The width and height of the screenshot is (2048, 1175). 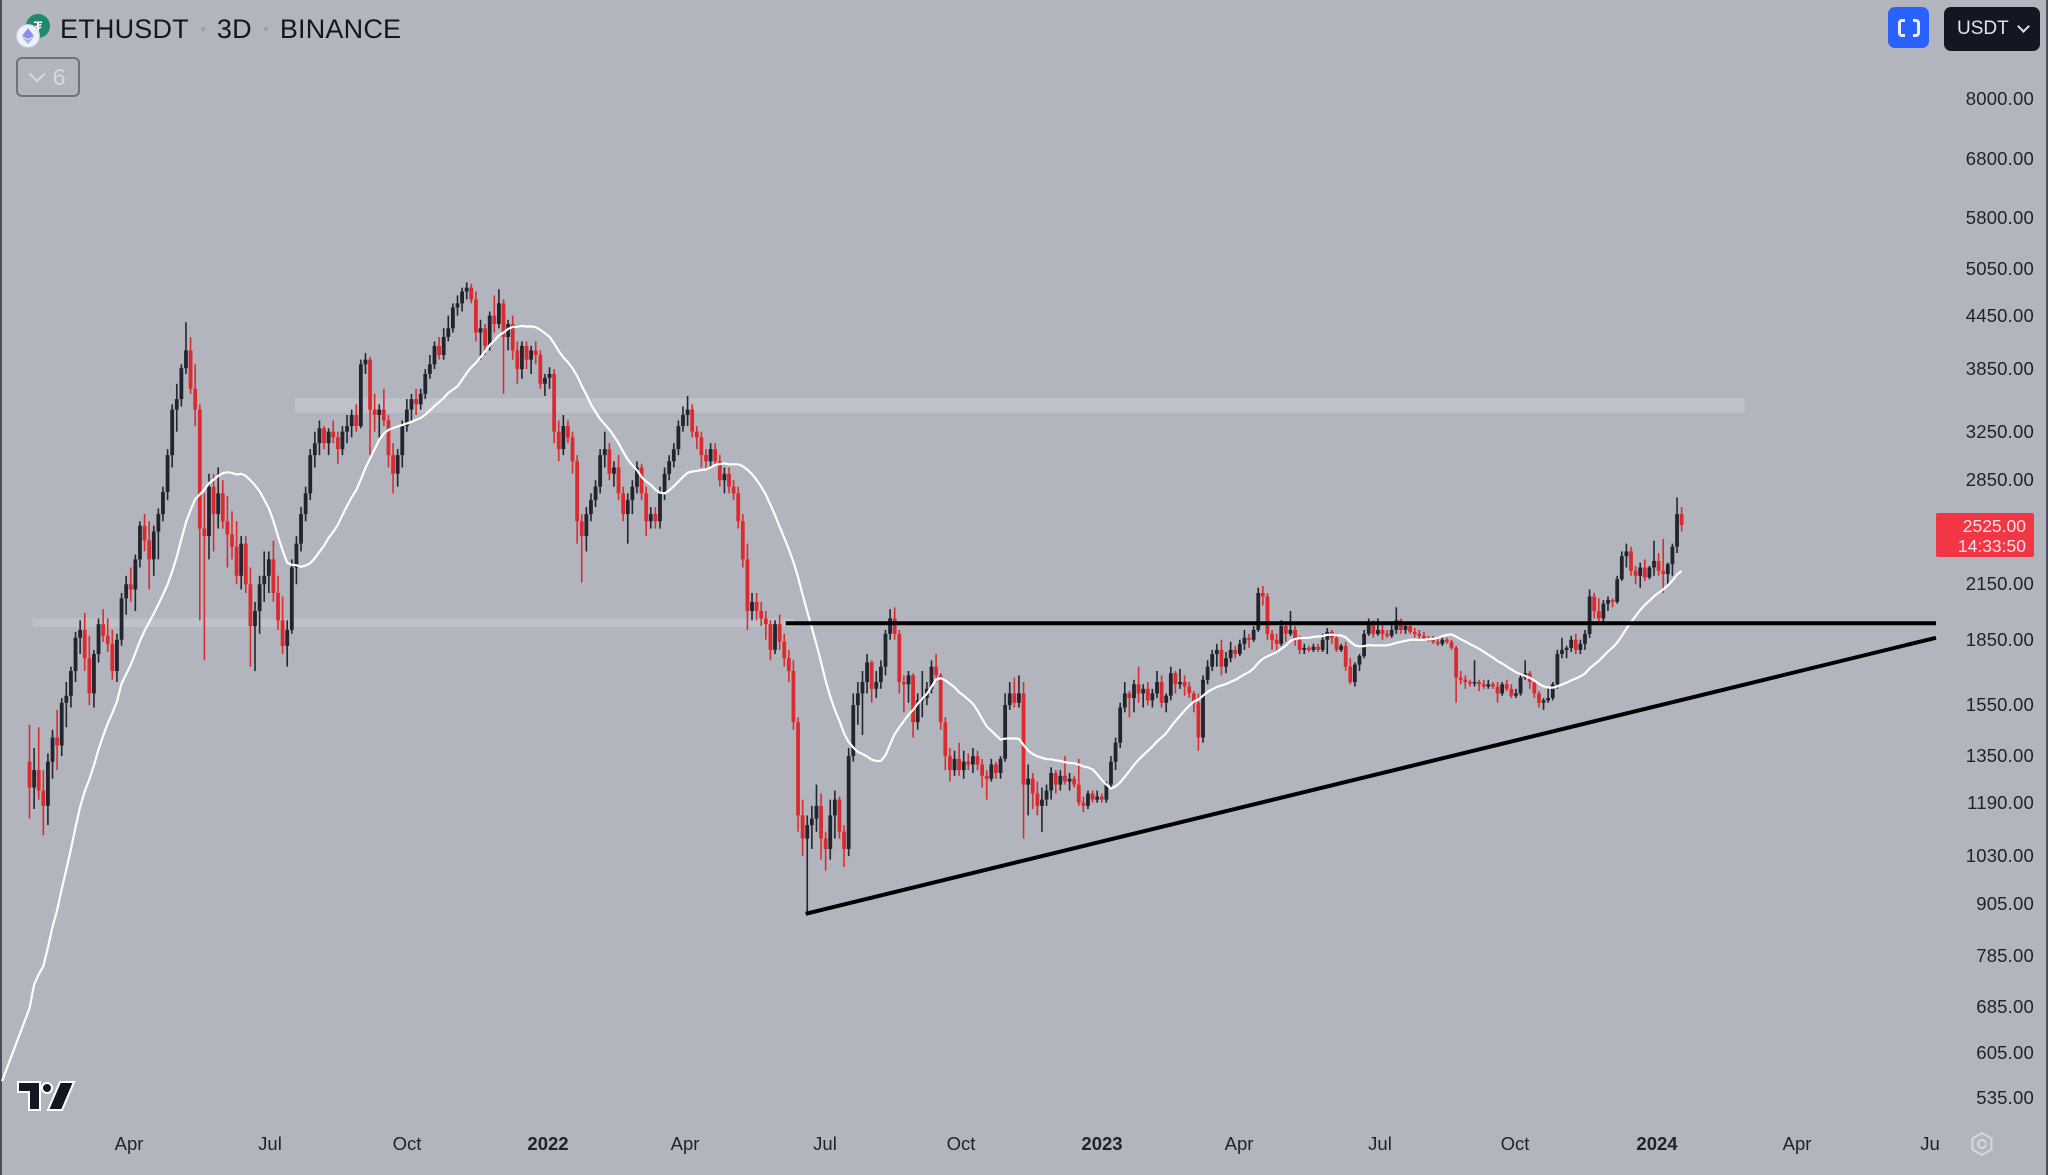 I want to click on indicators-toggle-button: 6, so click(x=48, y=77).